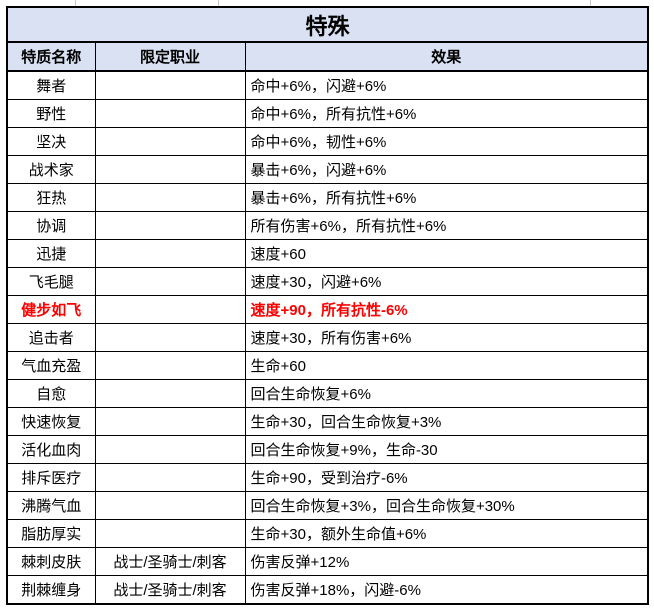 This screenshot has width=654, height=608. I want to click on table-row: 飞毛腿 速度+30，闪避+6%, so click(327, 281).